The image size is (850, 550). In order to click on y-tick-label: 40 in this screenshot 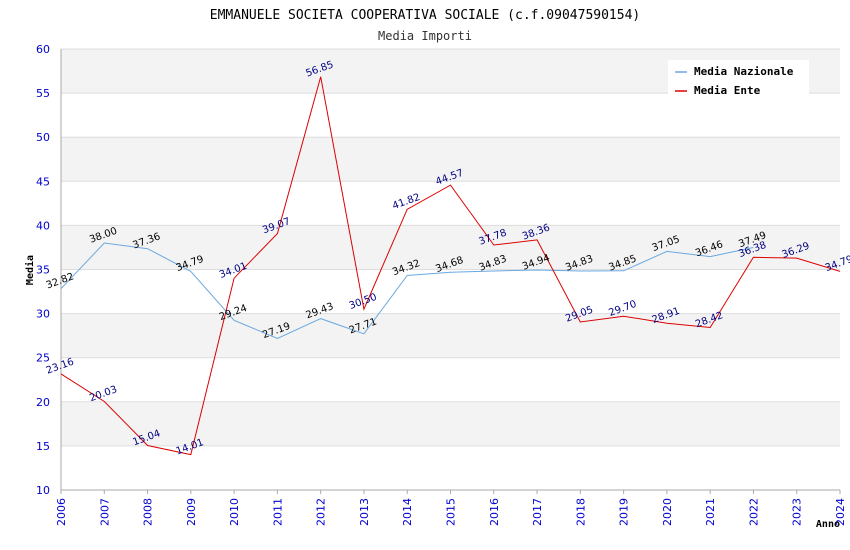, I will do `click(43, 225)`.